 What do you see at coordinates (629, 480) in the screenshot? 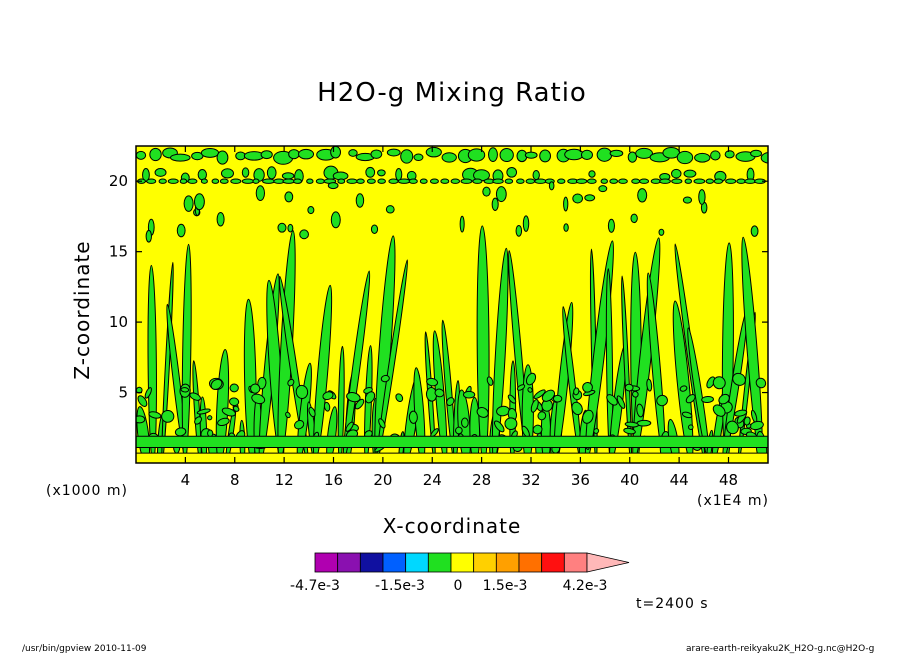
I see `x-tick-label: 40` at bounding box center [629, 480].